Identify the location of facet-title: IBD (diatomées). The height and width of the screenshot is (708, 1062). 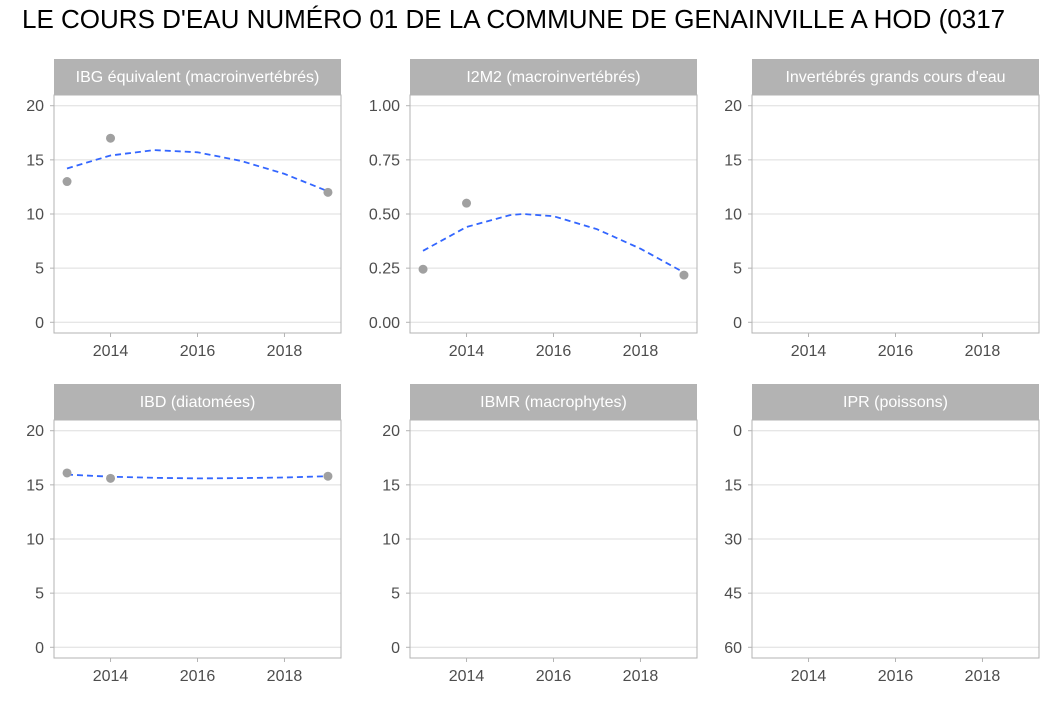
(198, 402).